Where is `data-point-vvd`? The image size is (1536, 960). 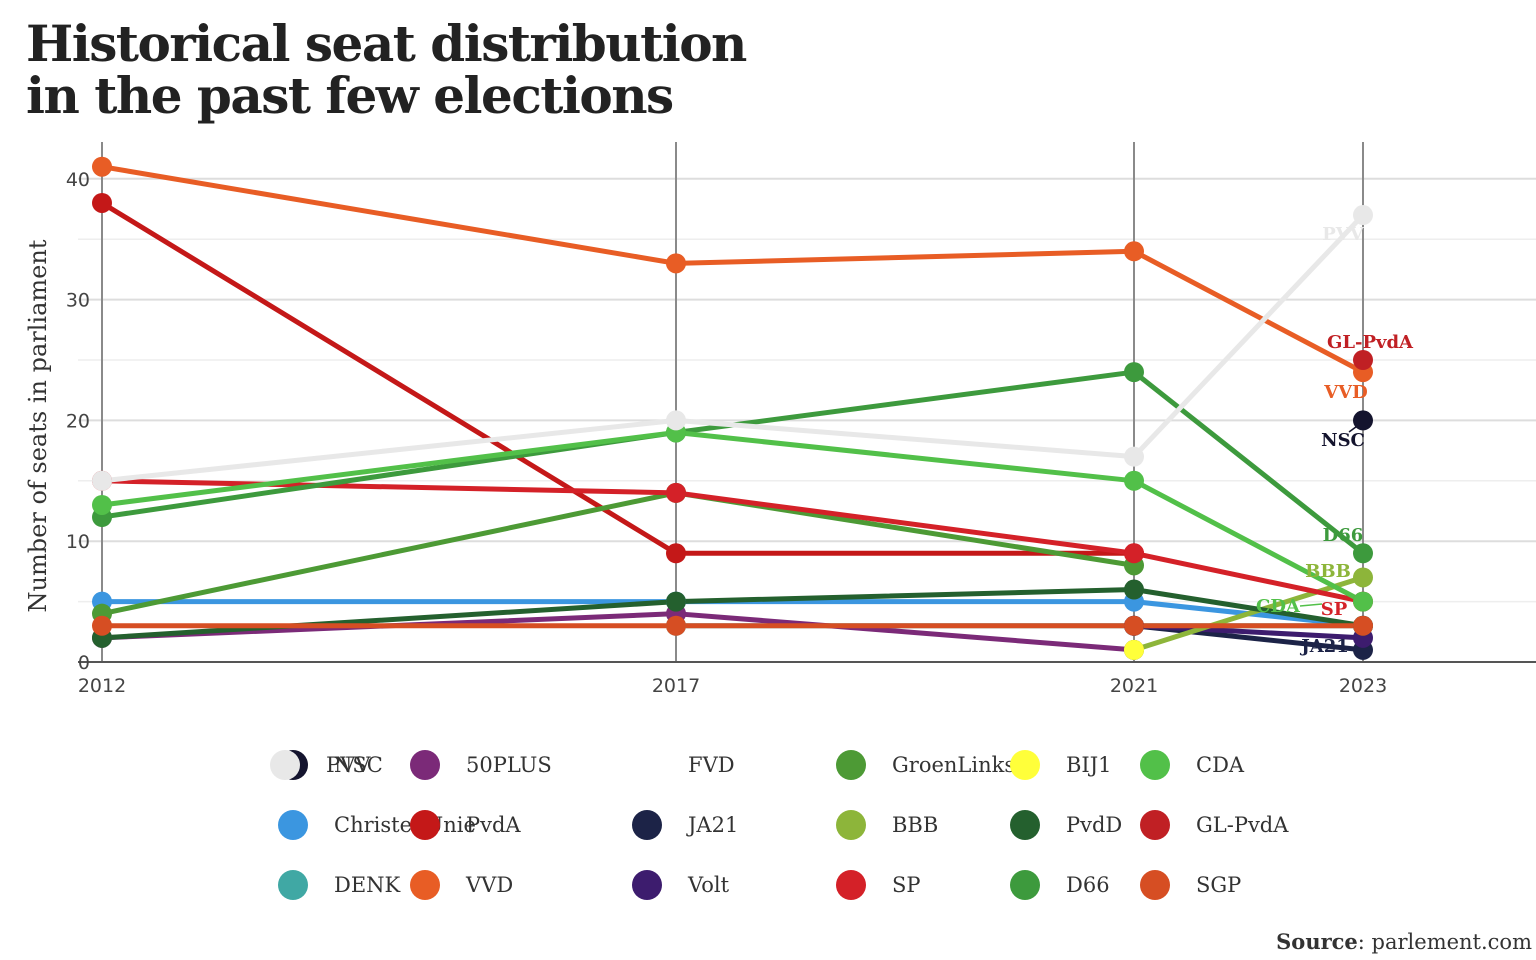 data-point-vvd is located at coordinates (102, 166).